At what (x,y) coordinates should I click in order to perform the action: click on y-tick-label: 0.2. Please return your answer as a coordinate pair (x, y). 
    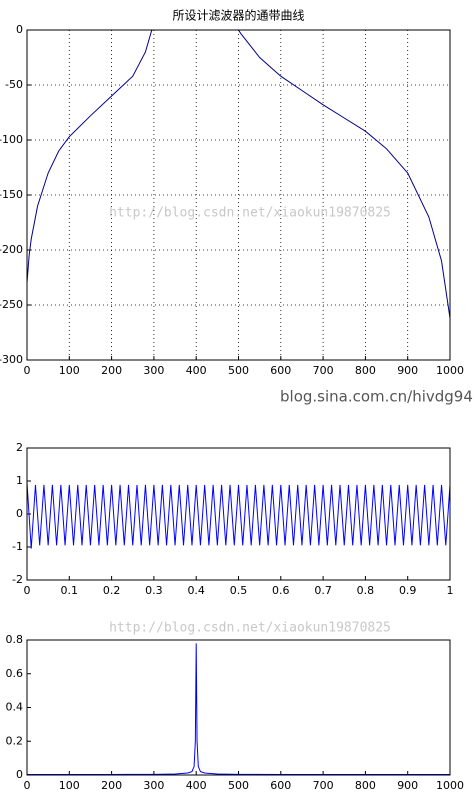
    Looking at the image, I should click on (15, 740).